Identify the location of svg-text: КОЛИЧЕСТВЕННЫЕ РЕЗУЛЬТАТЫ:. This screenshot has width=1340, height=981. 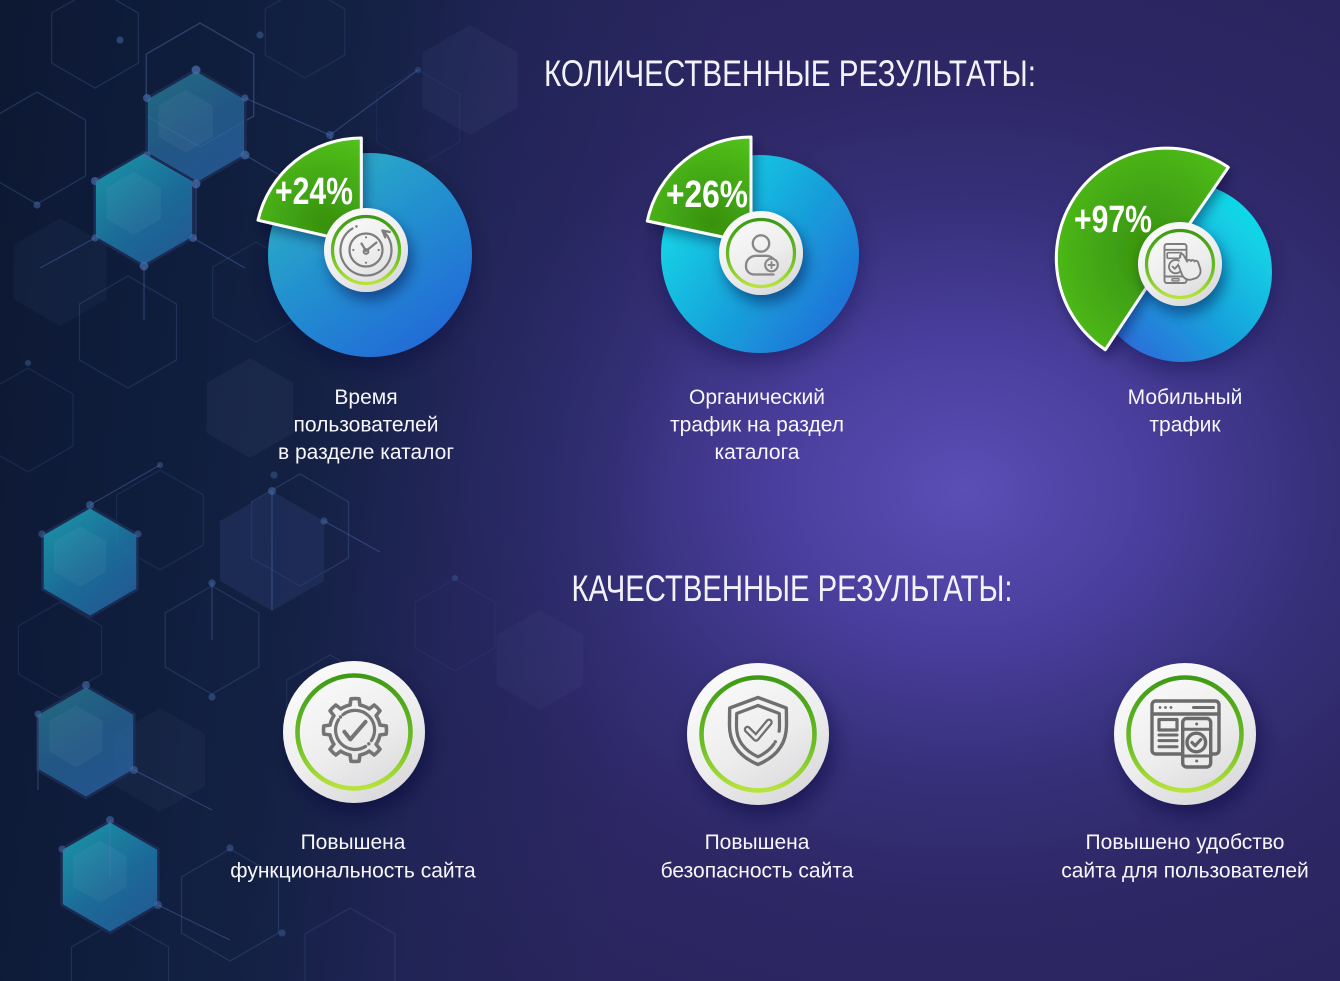
(790, 73).